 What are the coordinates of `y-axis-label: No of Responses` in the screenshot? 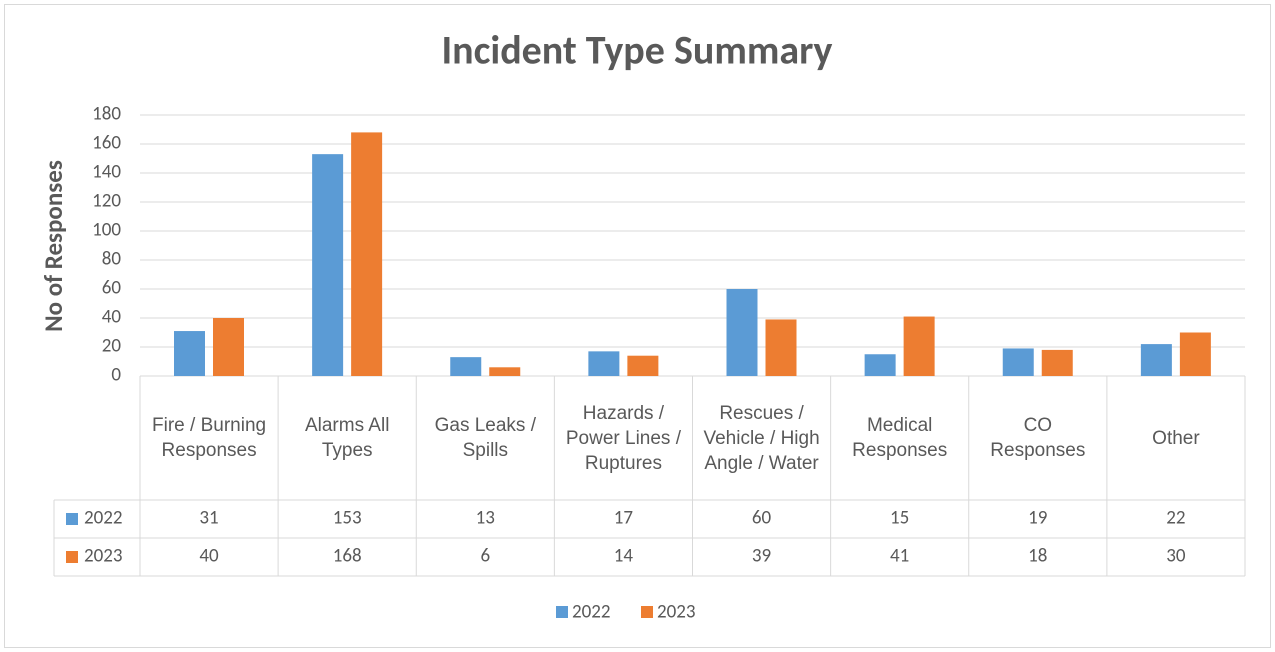 It's located at (53, 246).